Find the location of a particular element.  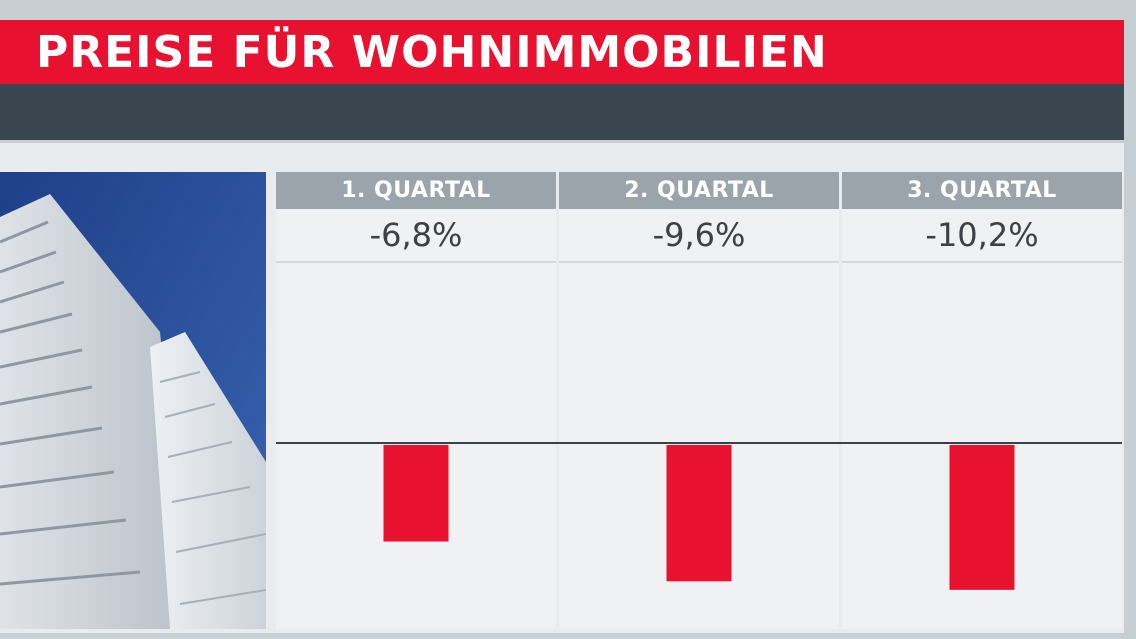

quarter-header: 2. QUARTAL is located at coordinates (699, 190).